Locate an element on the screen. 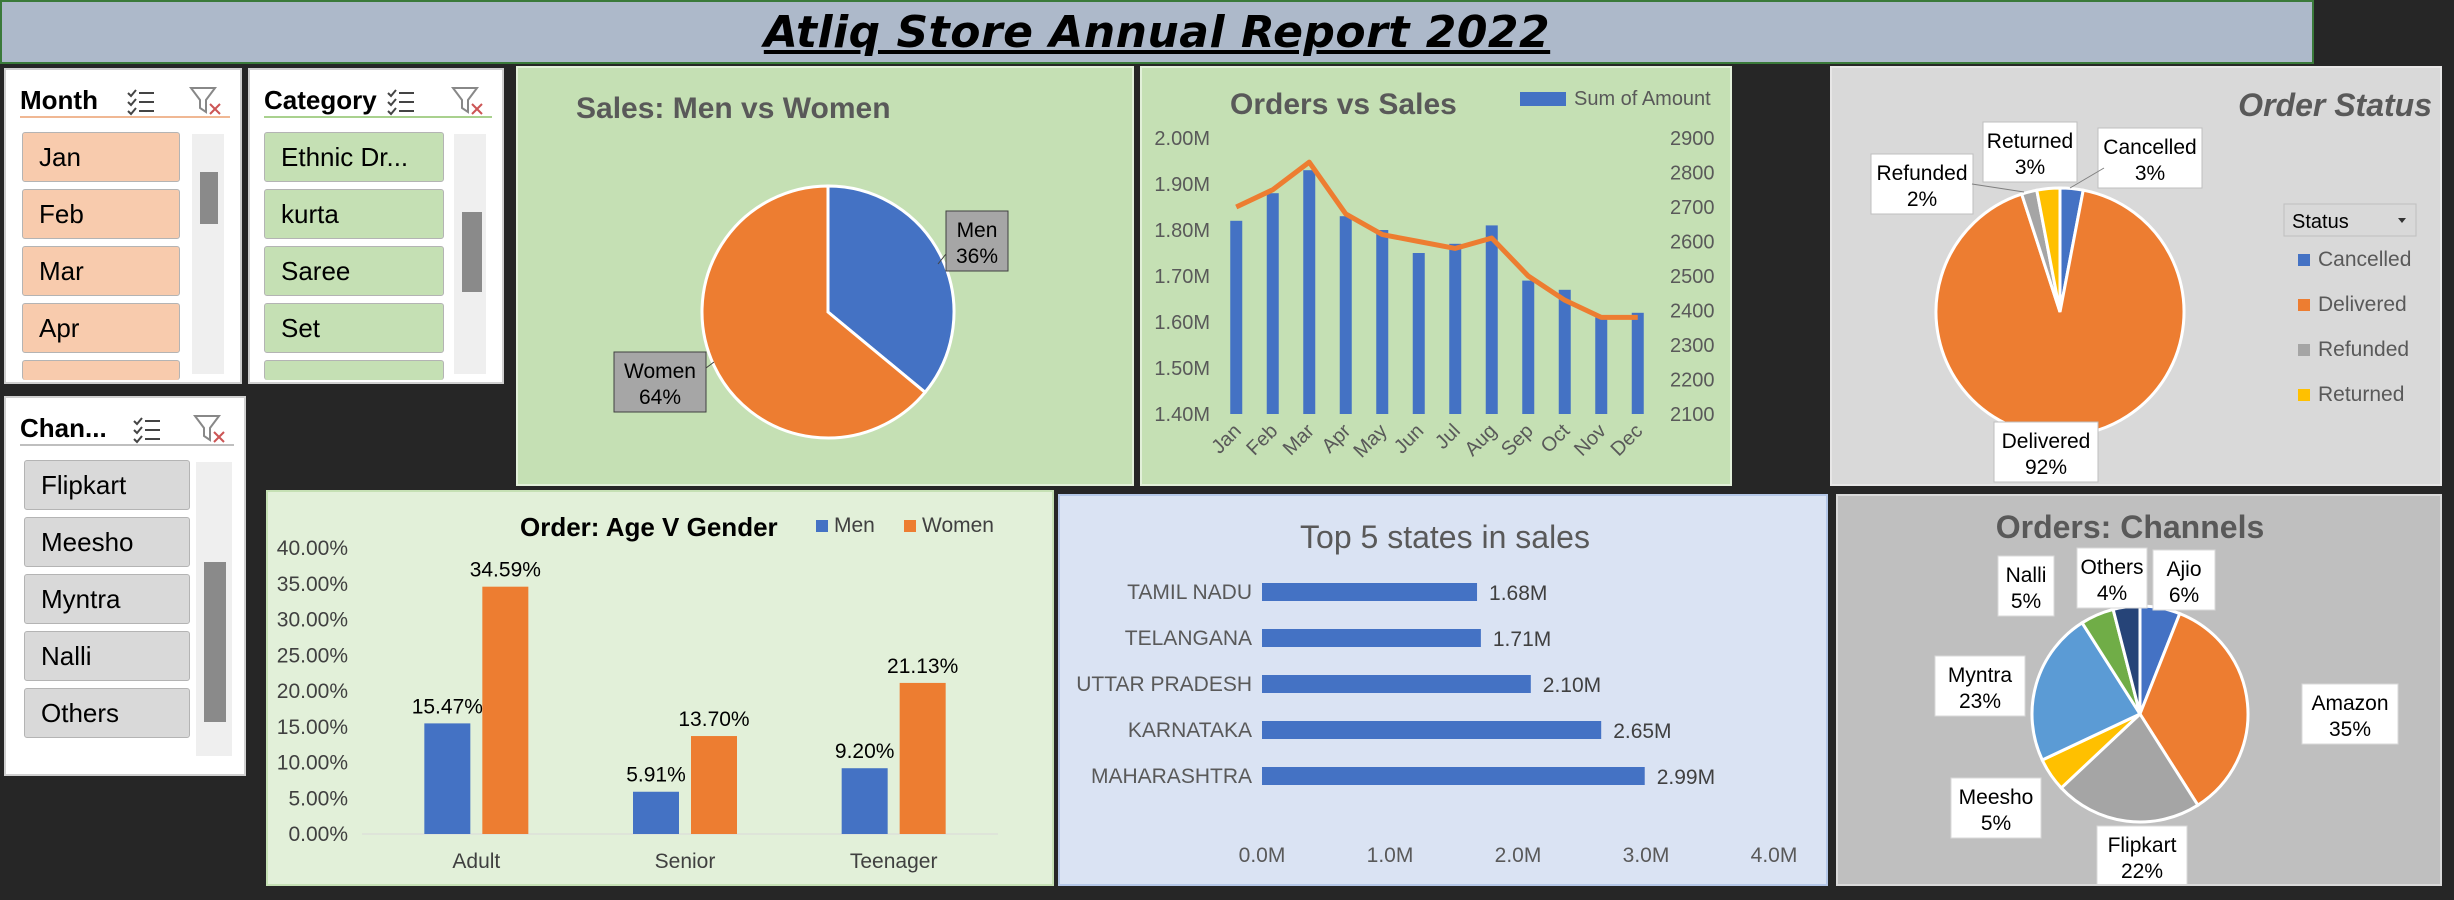 This screenshot has width=2454, height=900. data-label-men-value: 36% is located at coordinates (977, 256).